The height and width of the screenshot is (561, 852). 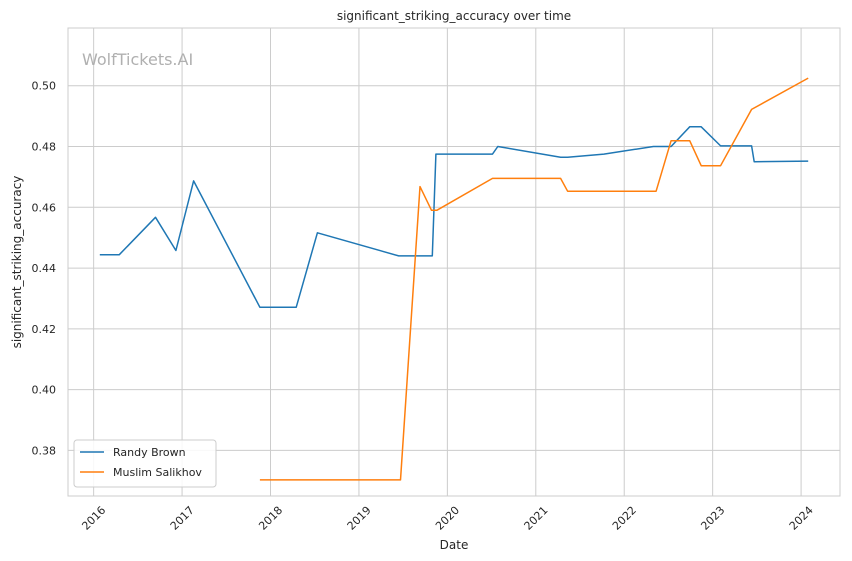 What do you see at coordinates (624, 518) in the screenshot?
I see `x-tick-label: 2022` at bounding box center [624, 518].